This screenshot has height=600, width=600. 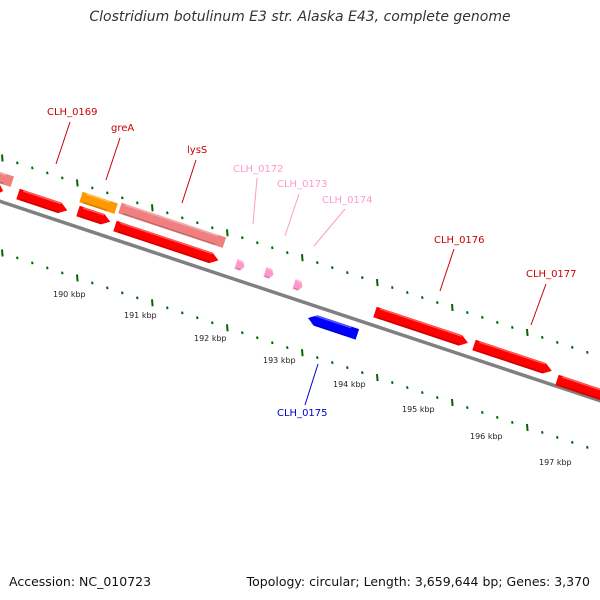 I want to click on gene-right-partial, so click(x=577, y=388).